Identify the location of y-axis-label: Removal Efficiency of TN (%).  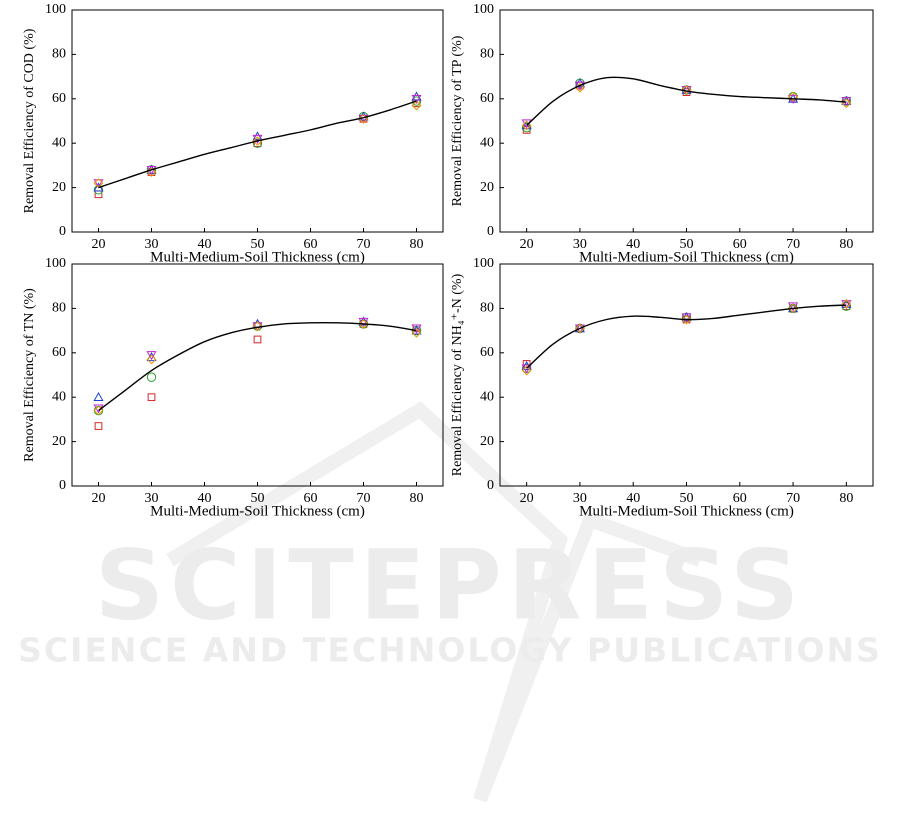
(29, 375).